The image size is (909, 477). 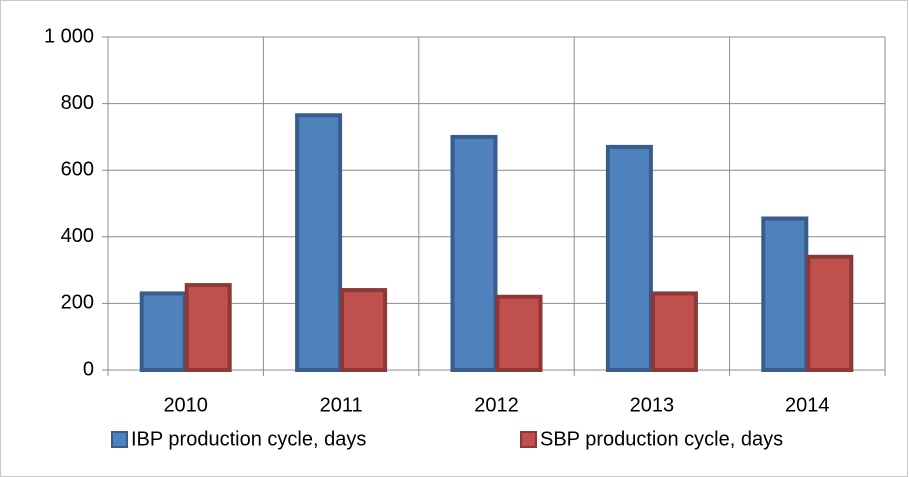 What do you see at coordinates (807, 405) in the screenshot?
I see `x-tick-label: 2014` at bounding box center [807, 405].